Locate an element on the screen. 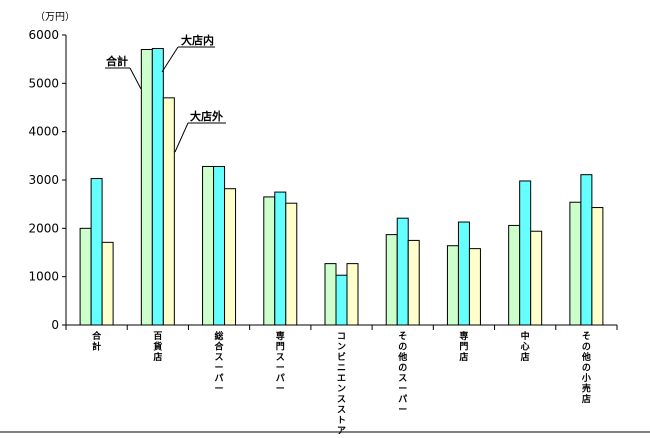 The height and width of the screenshot is (438, 650). category-label-4: ビ is located at coordinates (341, 357).